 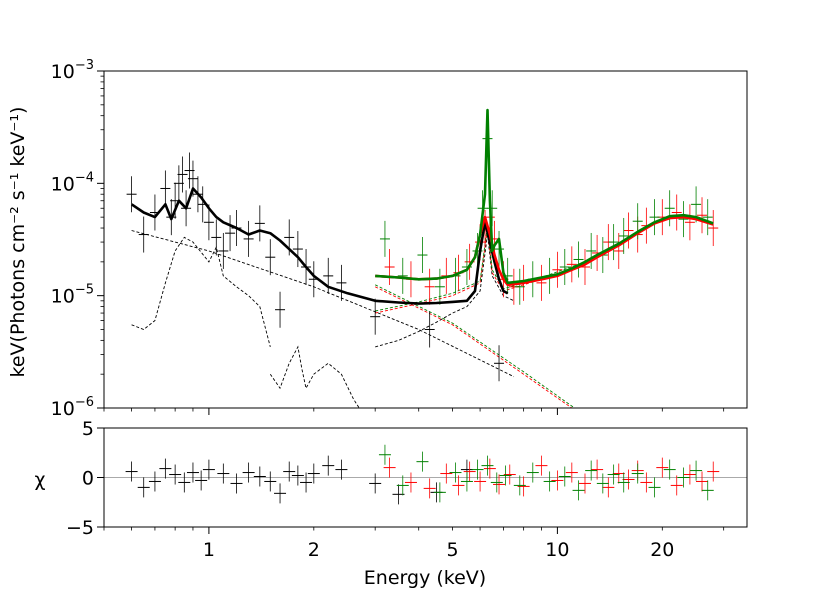 I want to click on x-axis-label: Energy (keV), so click(x=425, y=578).